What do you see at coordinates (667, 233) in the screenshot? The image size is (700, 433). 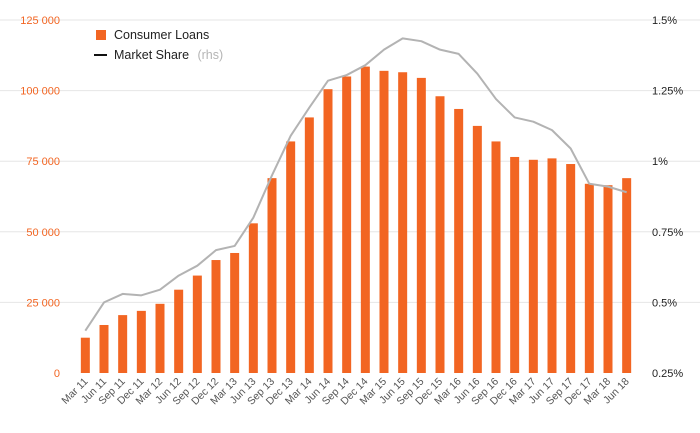 I see `right-tick-label: 0.75%` at bounding box center [667, 233].